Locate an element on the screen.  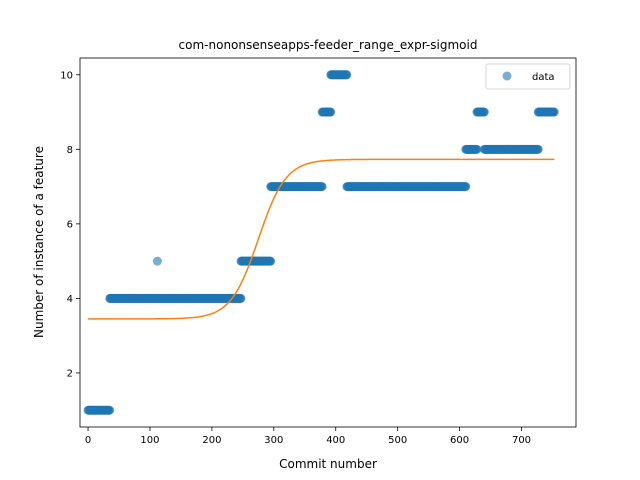
y-tick-label: 2 is located at coordinates (70, 373).